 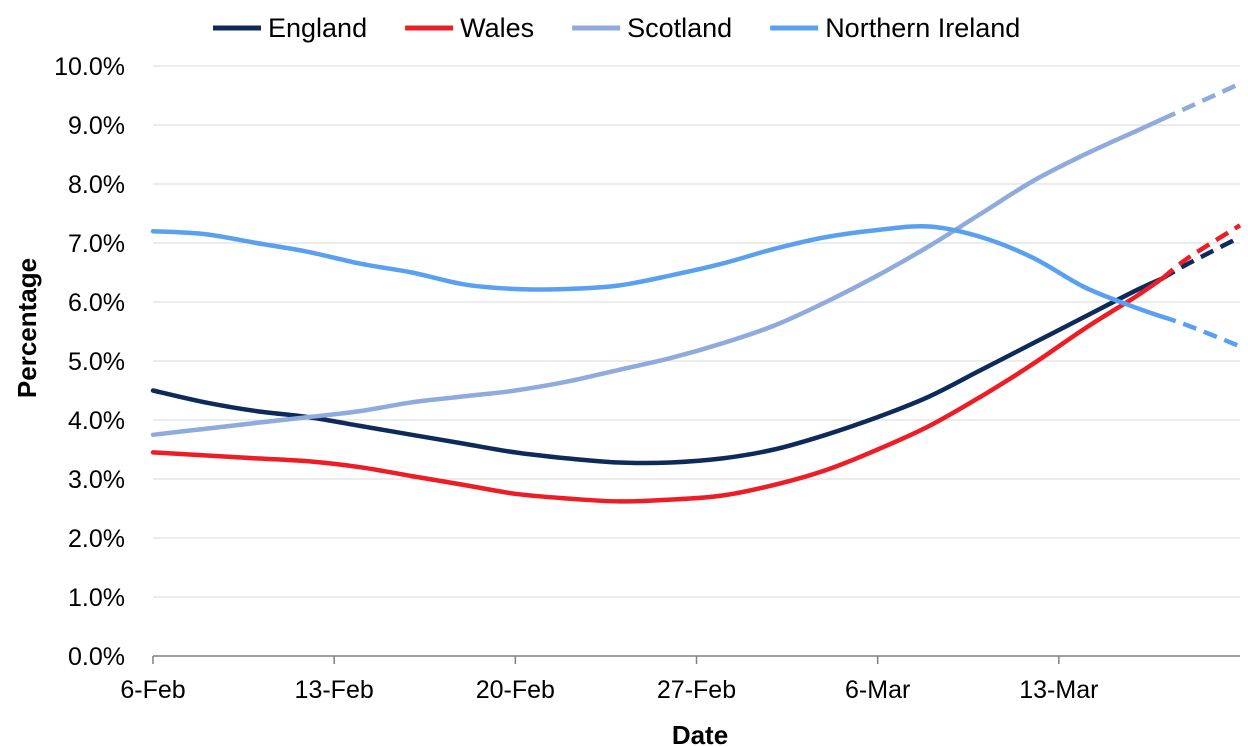 I want to click on legend-label-england: England, so click(x=317, y=28).